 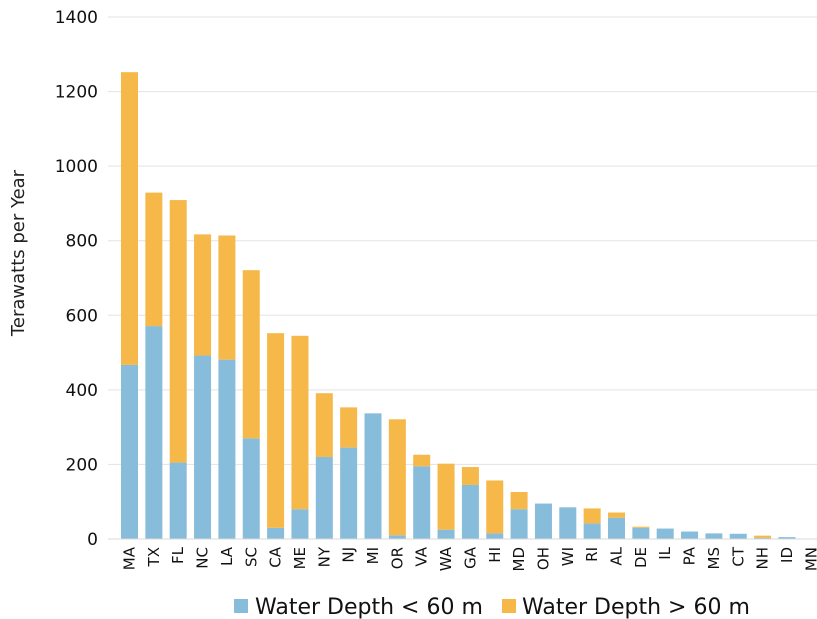 What do you see at coordinates (373, 555) in the screenshot?
I see `x-tick-label-MI: MI` at bounding box center [373, 555].